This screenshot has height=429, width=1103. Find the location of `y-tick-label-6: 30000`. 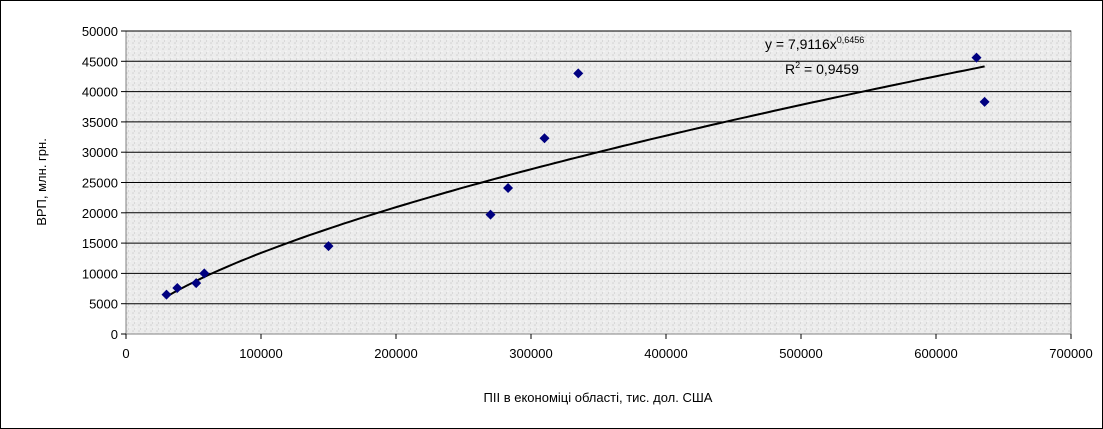

y-tick-label-6: 30000 is located at coordinates (100, 152).